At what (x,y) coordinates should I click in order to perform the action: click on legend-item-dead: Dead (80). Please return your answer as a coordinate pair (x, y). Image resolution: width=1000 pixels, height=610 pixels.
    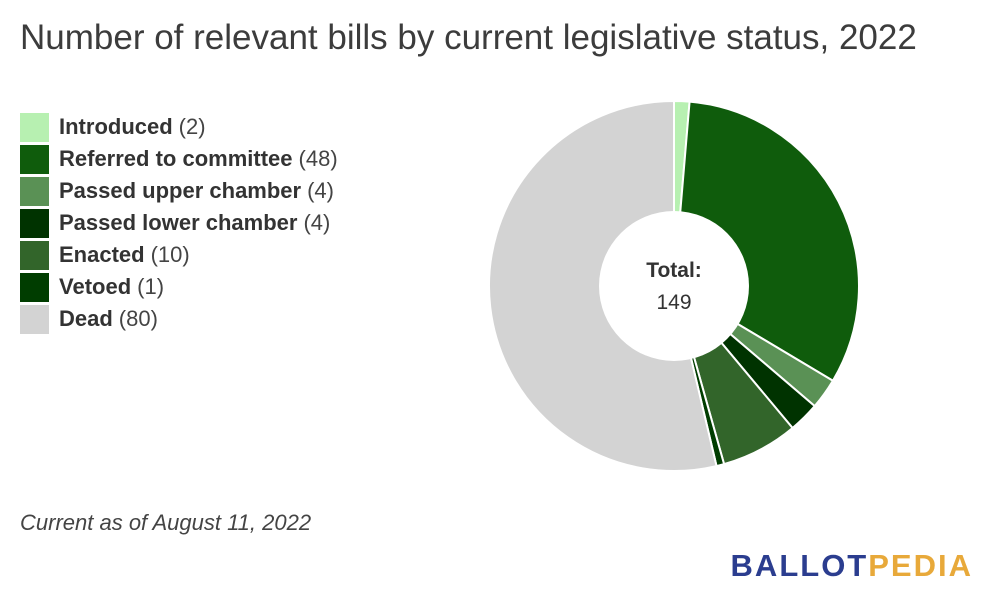
    Looking at the image, I should click on (179, 319).